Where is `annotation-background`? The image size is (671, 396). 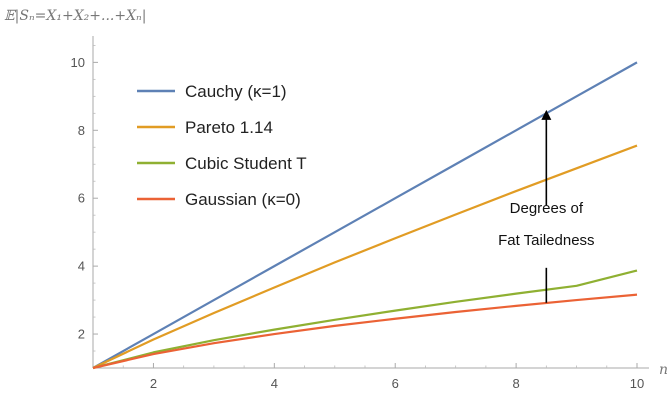 annotation-background is located at coordinates (546, 238).